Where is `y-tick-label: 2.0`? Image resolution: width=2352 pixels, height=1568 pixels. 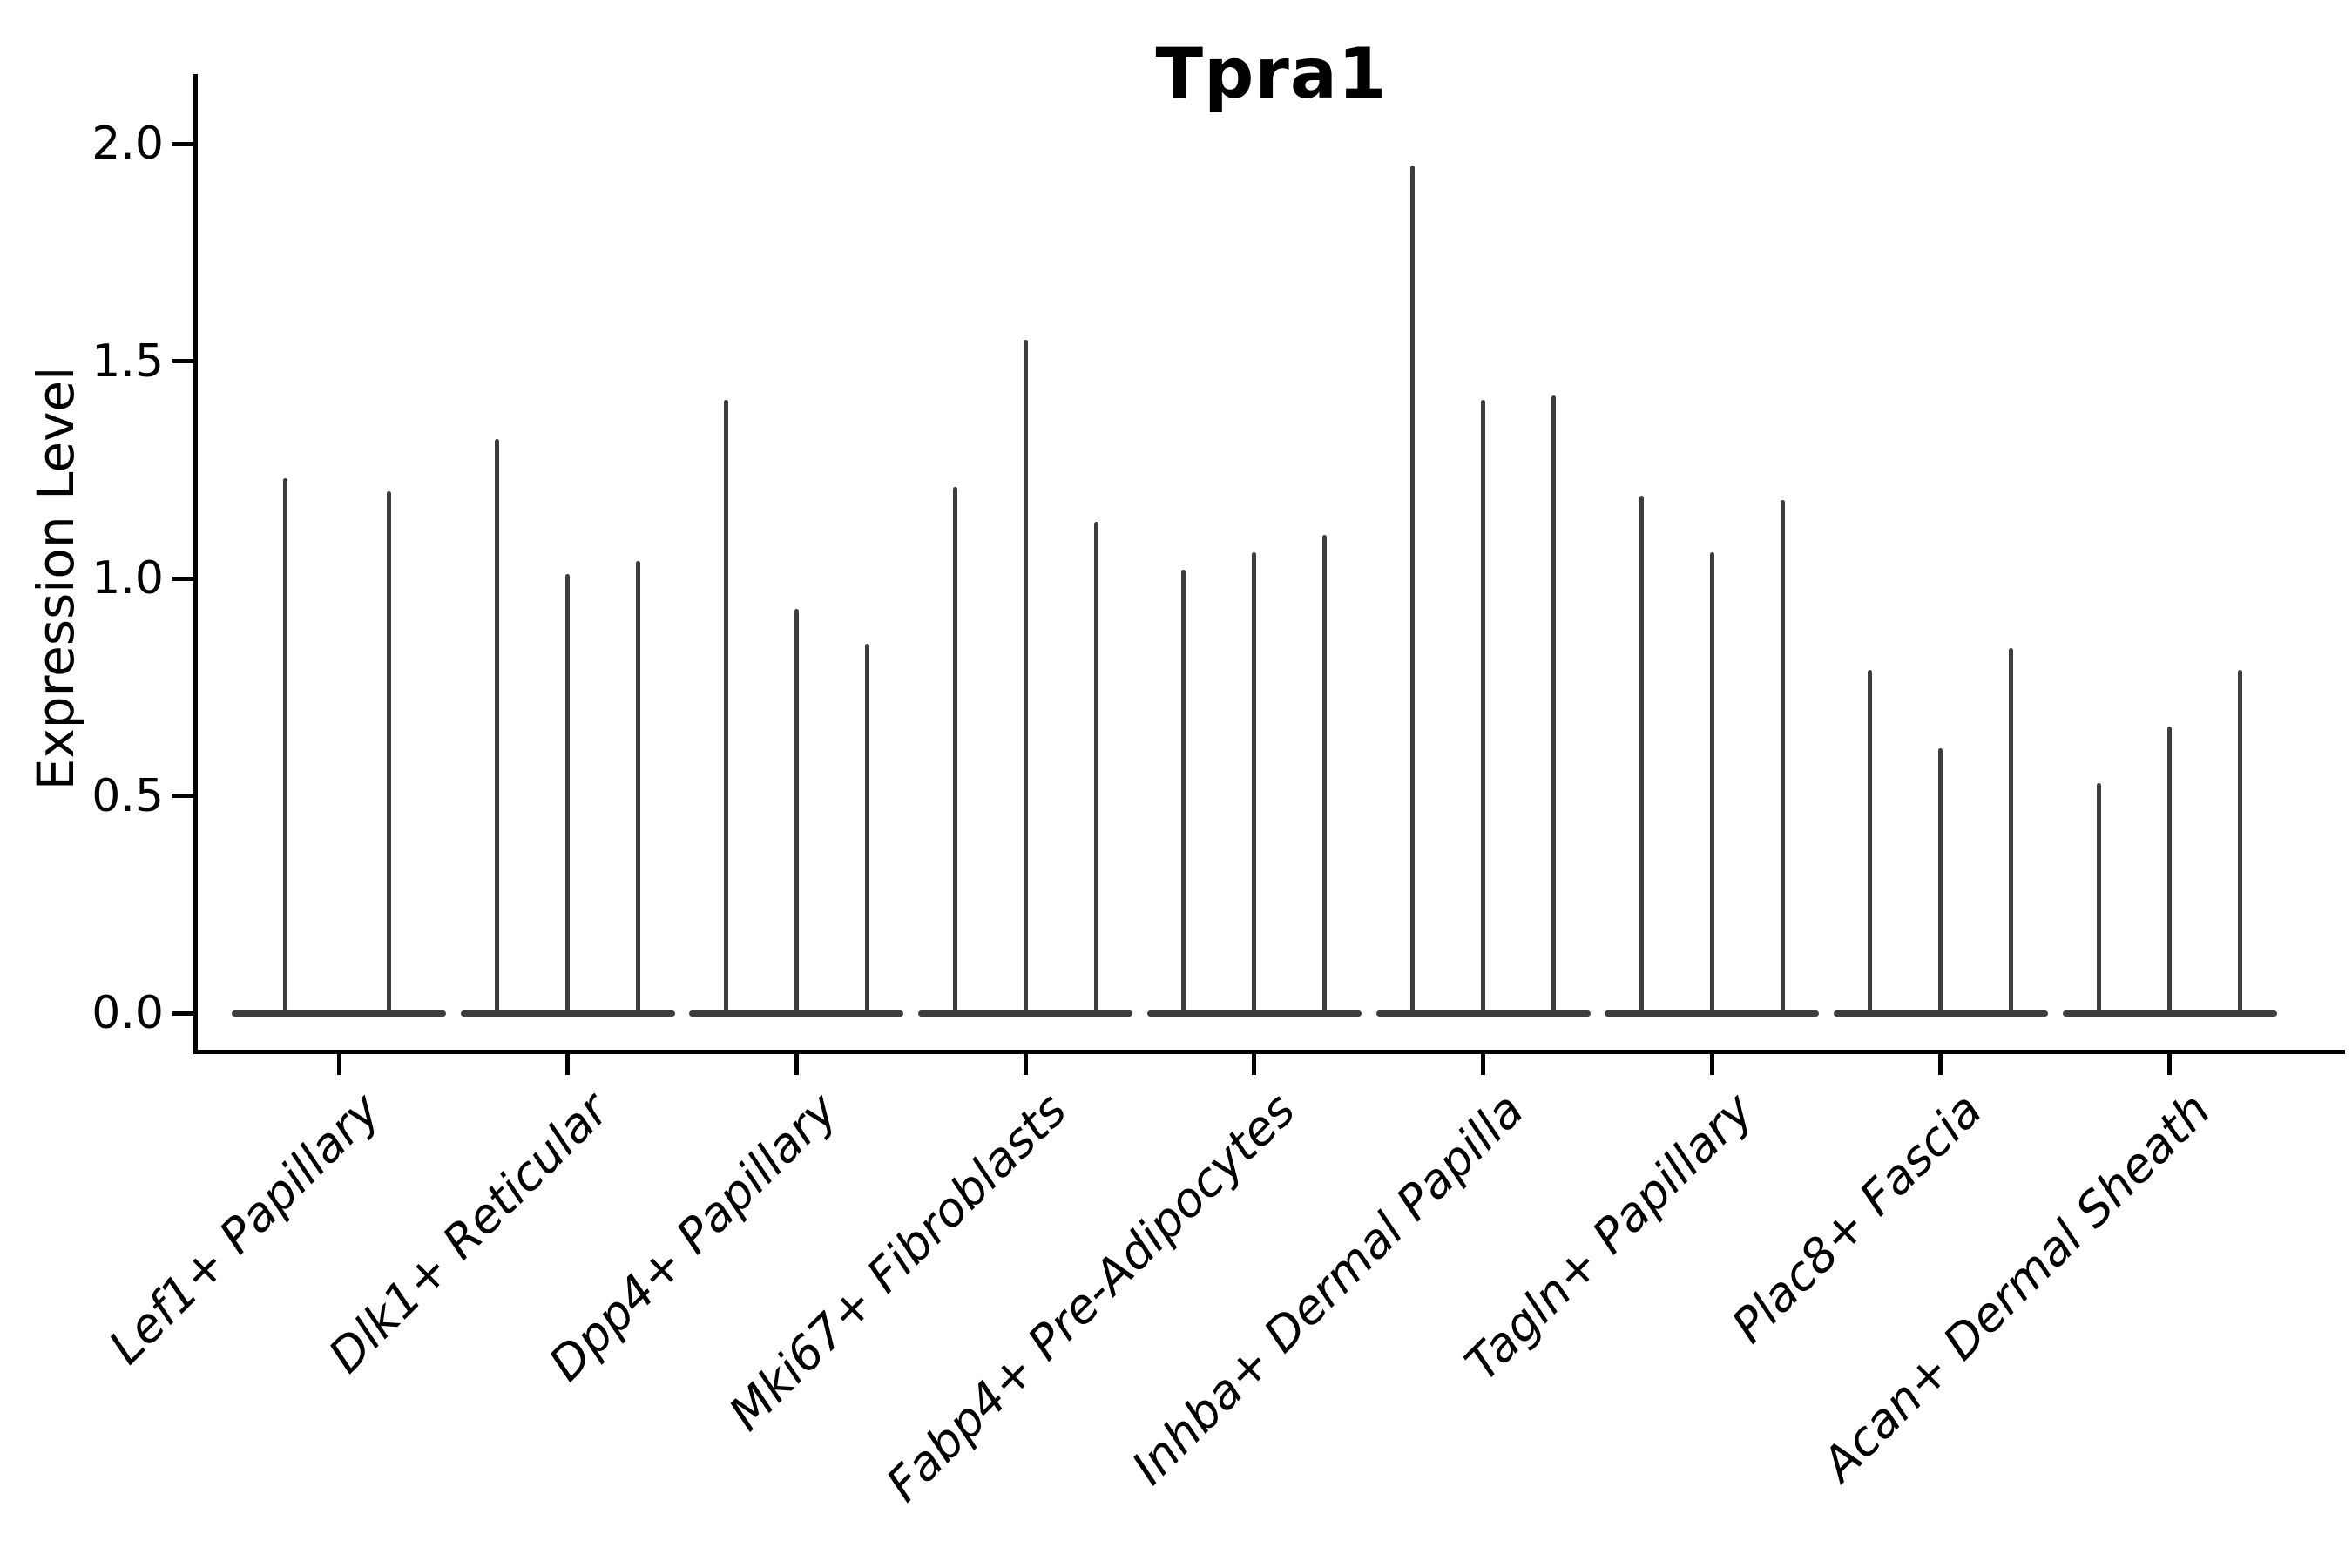 y-tick-label: 2.0 is located at coordinates (127, 144).